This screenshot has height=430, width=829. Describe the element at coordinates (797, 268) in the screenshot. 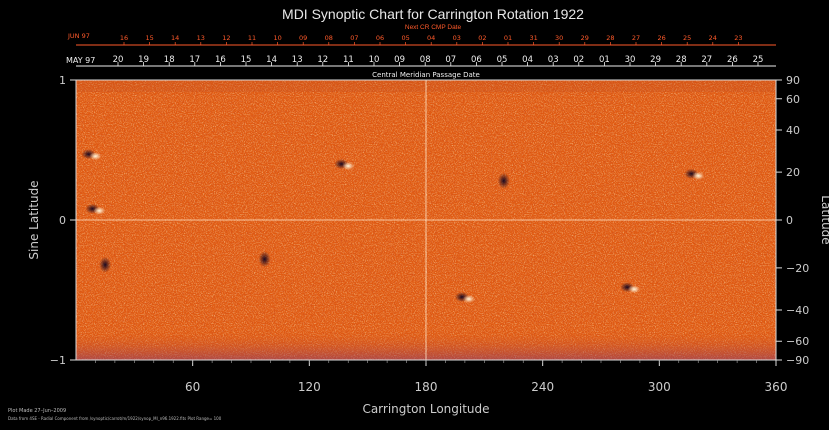

I see `y-right-tick-label: −20` at that location.